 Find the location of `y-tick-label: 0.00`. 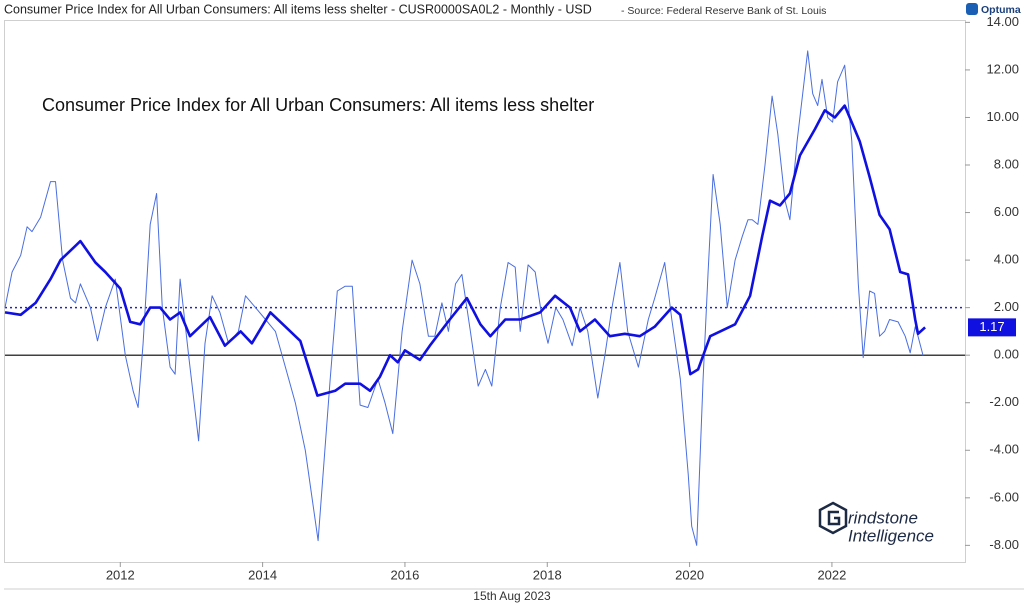

y-tick-label: 0.00 is located at coordinates (1006, 354).